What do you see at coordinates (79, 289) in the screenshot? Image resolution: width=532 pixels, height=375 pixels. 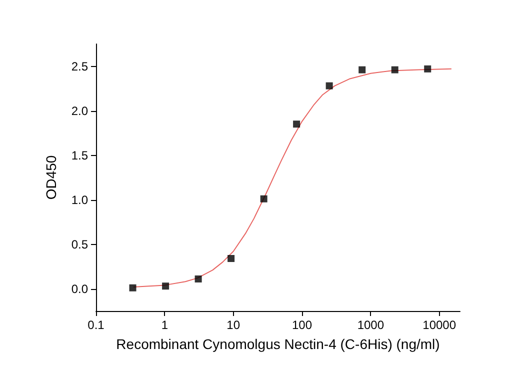 I see `y-tick-label: 0.0` at bounding box center [79, 289].